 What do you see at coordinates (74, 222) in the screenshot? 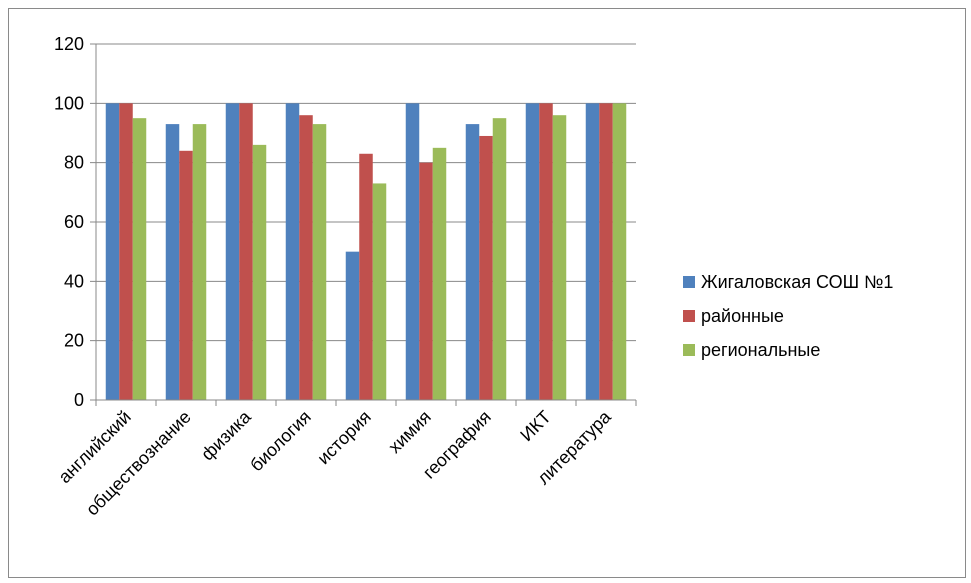
I see `y-tick-label: 60` at bounding box center [74, 222].